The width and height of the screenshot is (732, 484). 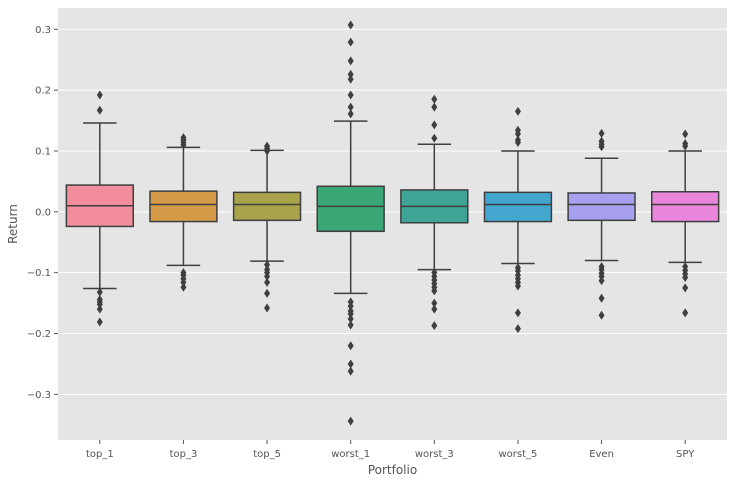 What do you see at coordinates (43, 151) in the screenshot?
I see `y-tick-label: 0.1` at bounding box center [43, 151].